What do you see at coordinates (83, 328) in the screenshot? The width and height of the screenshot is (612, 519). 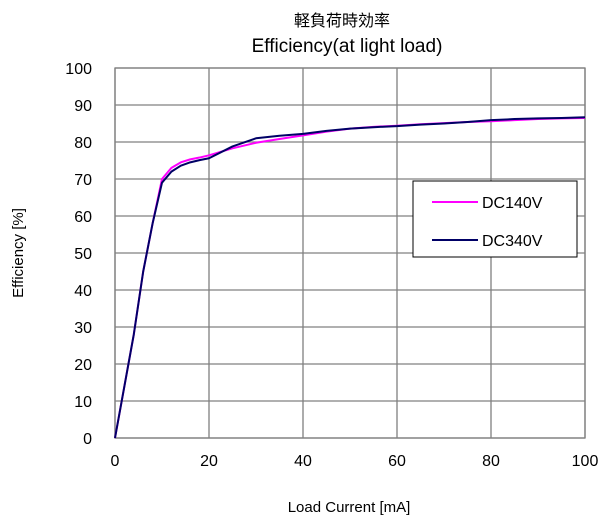 I see `y-tick-label: 30` at bounding box center [83, 328].